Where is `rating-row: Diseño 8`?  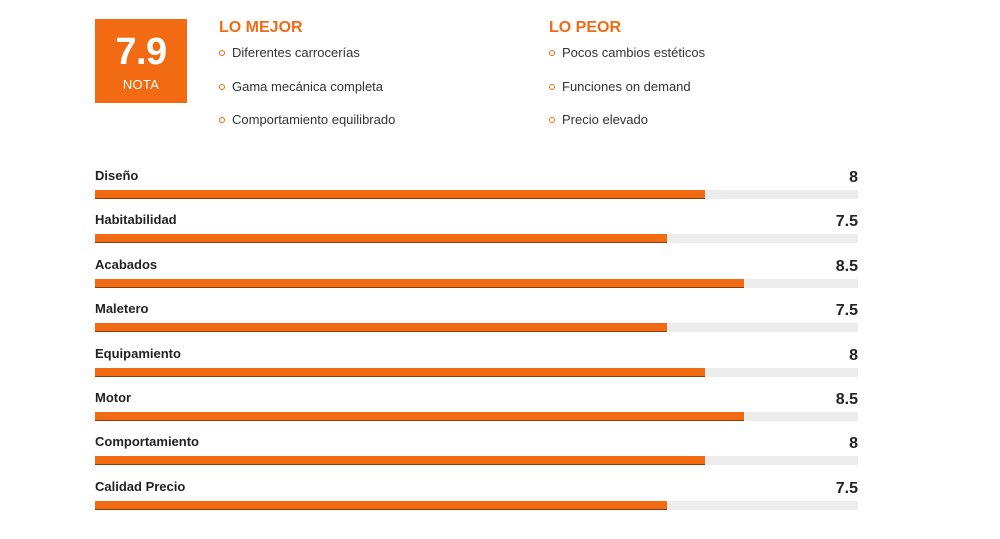 rating-row: Diseño 8 is located at coordinates (476, 188).